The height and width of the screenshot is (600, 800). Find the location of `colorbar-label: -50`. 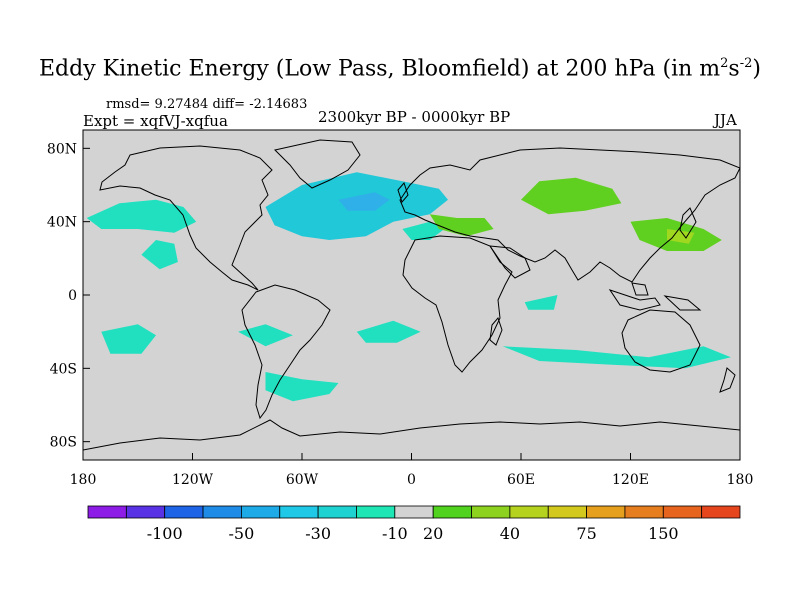

colorbar-label: -50 is located at coordinates (242, 533).